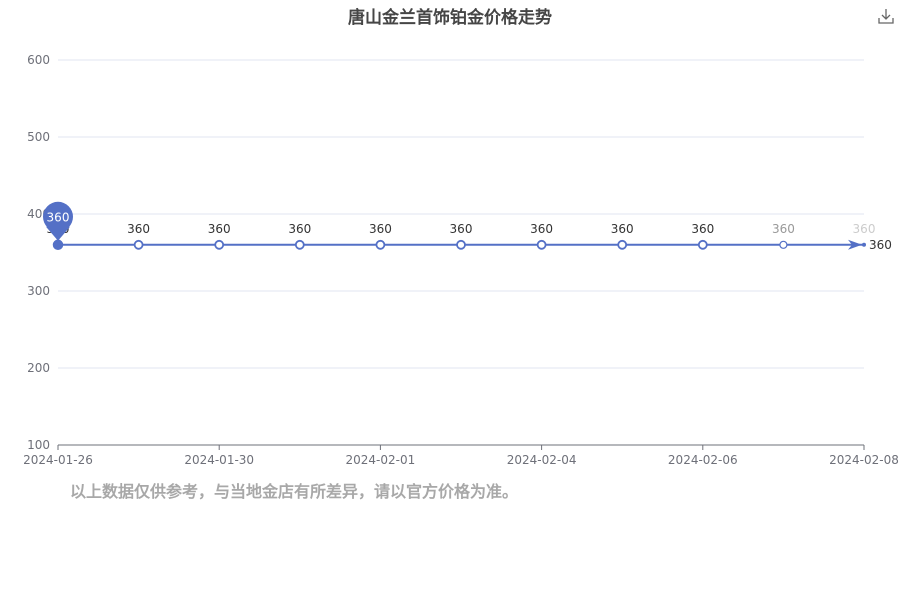 The image size is (900, 600). I want to click on x-tick-label: 2024-02-04, so click(542, 460).